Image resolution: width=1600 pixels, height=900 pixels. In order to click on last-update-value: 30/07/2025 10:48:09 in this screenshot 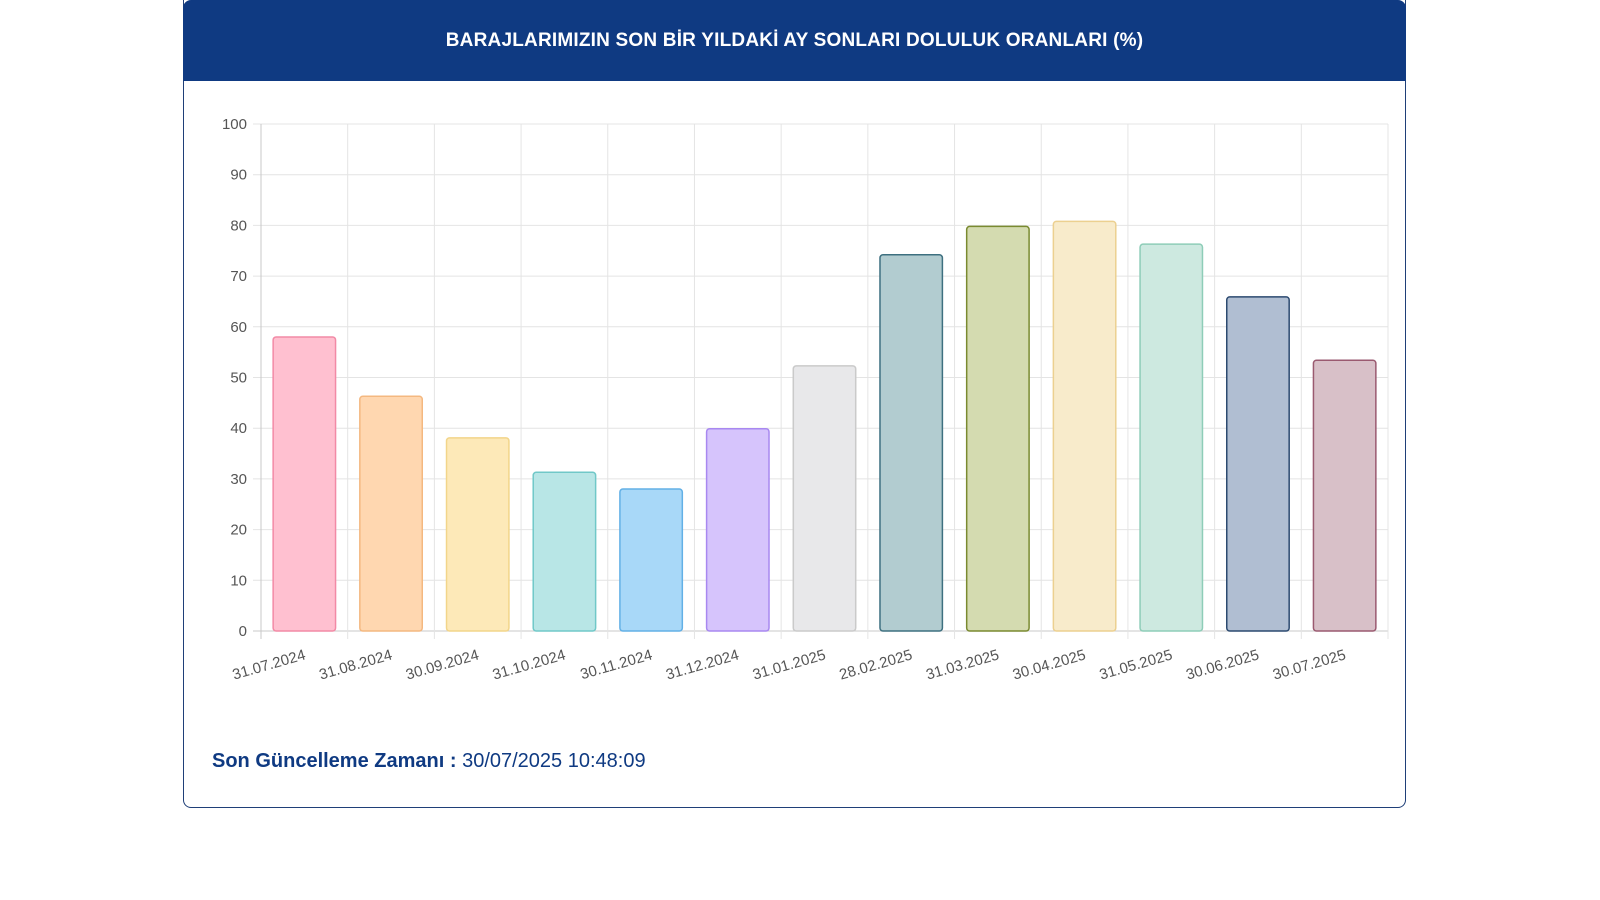, I will do `click(554, 761)`.